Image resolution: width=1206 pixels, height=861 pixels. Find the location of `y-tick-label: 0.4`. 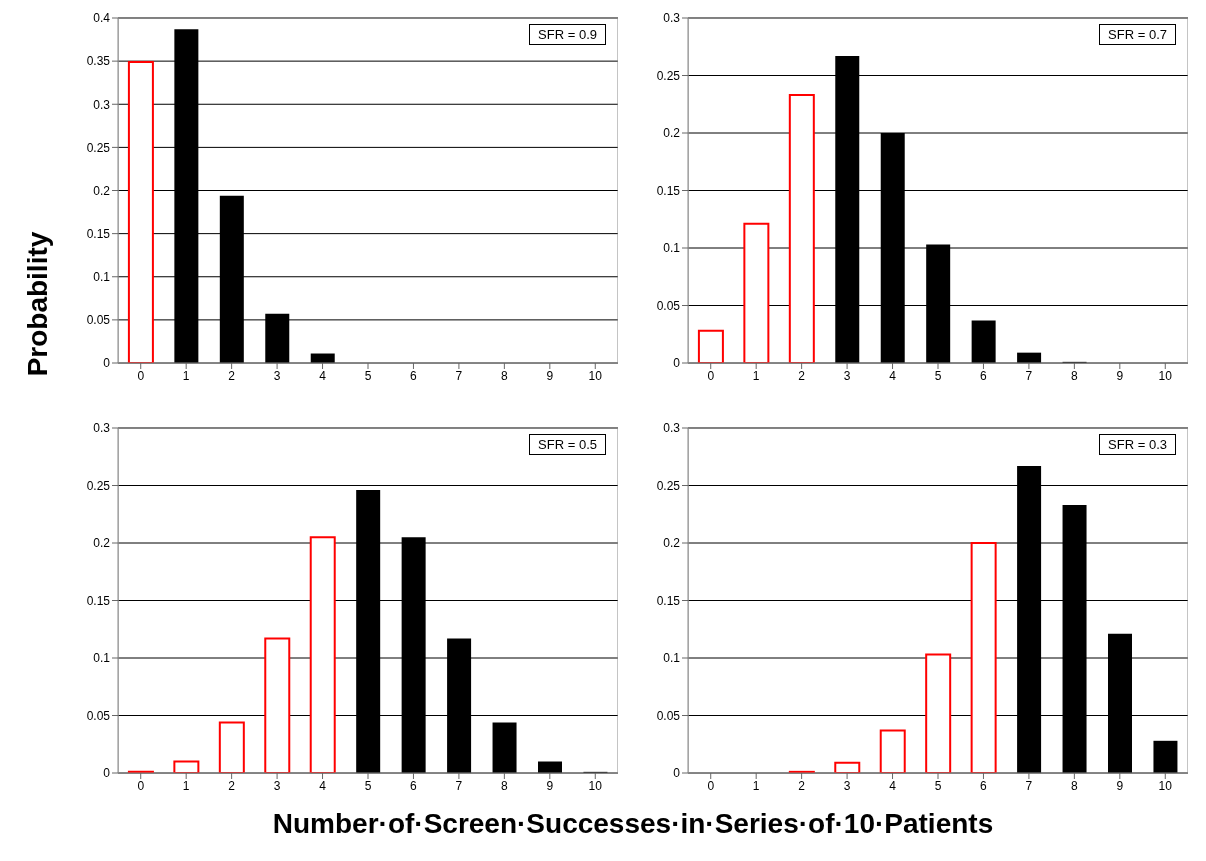

y-tick-label: 0.4 is located at coordinates (102, 18).